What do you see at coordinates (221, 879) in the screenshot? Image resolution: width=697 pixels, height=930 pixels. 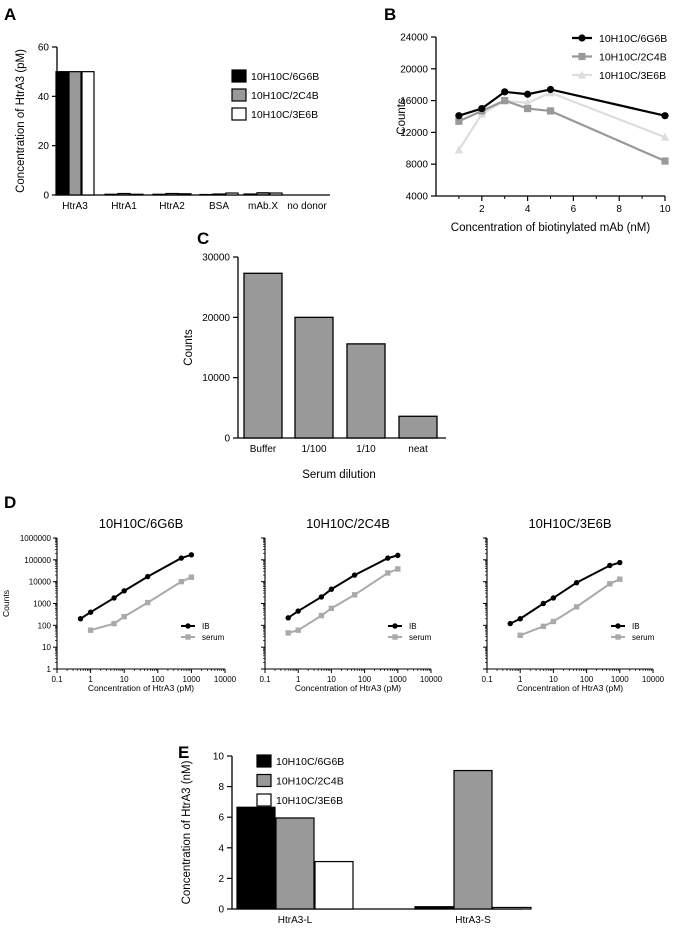 I see `y-tick-label: 2` at bounding box center [221, 879].